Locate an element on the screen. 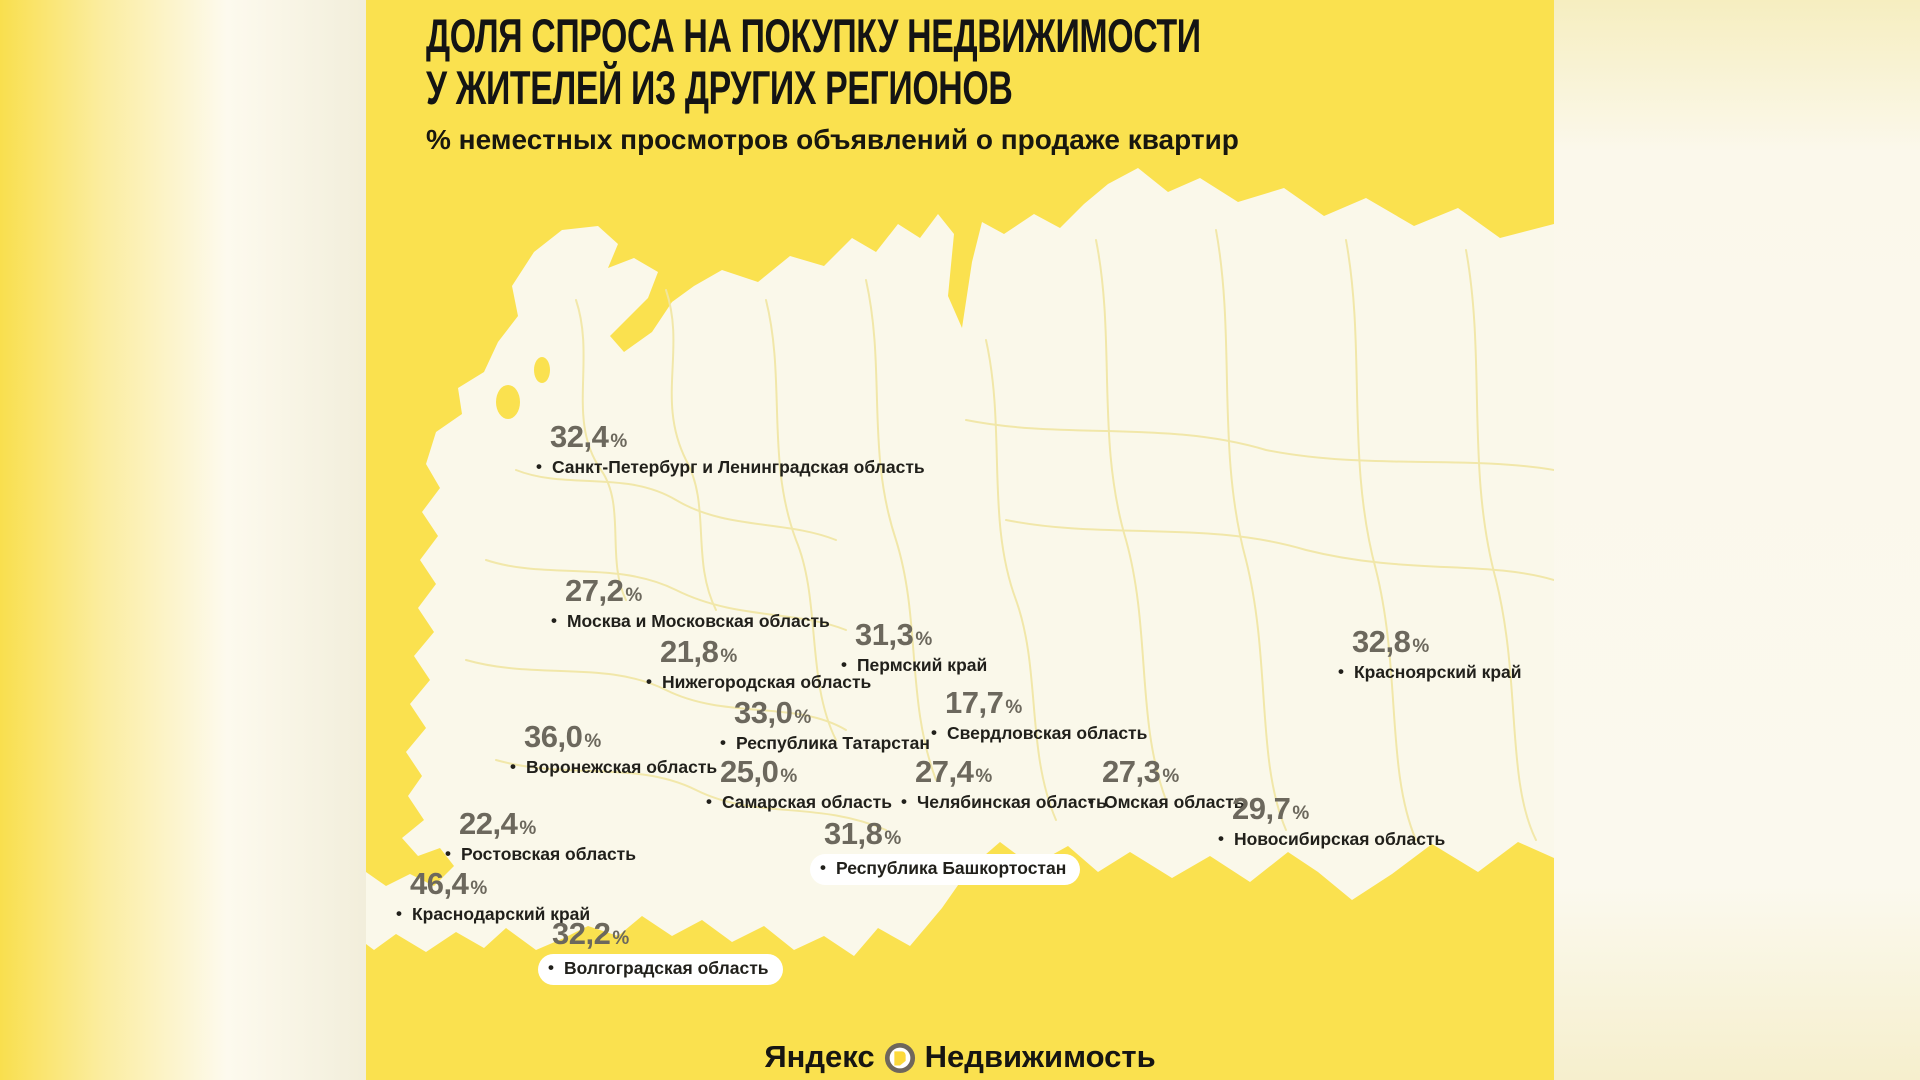 Image resolution: width=1920 pixels, height=1080 pixels. region-value: 31,3% is located at coordinates (893, 634).